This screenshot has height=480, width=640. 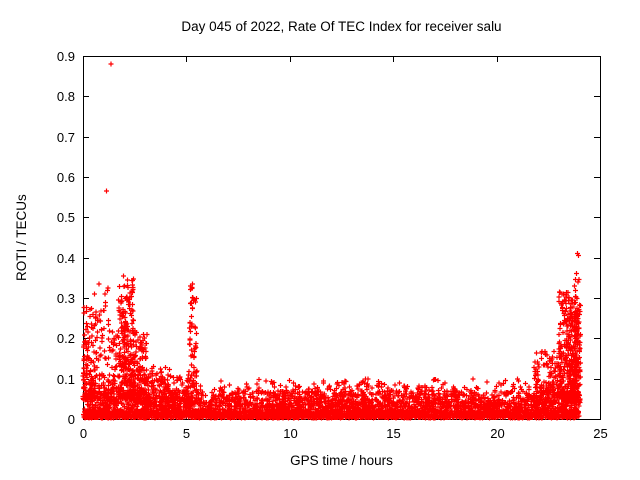 What do you see at coordinates (66, 217) in the screenshot?
I see `y-tick-label: 0.5` at bounding box center [66, 217].